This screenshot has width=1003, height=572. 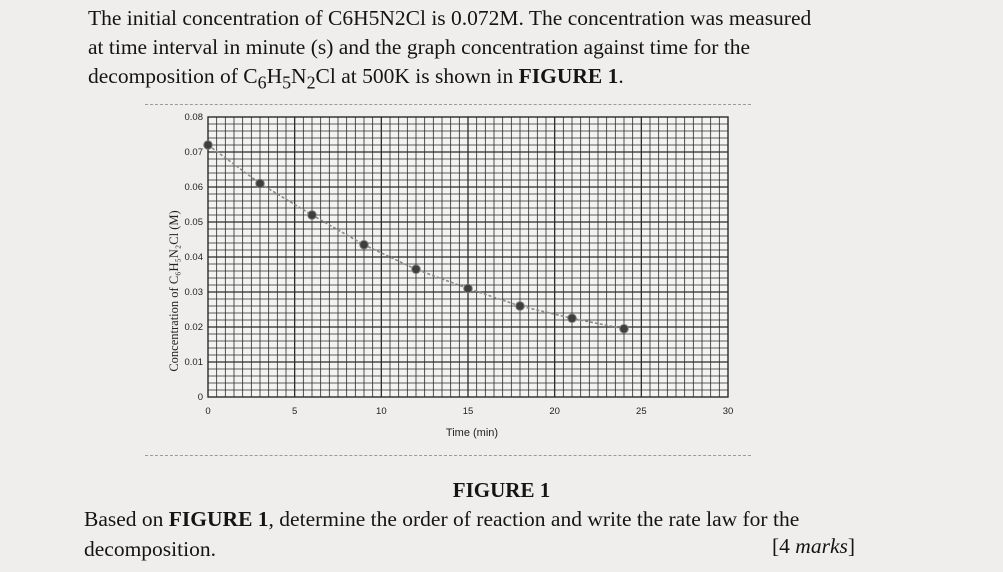 I want to click on question-line-3-b: H, so click(x=274, y=76).